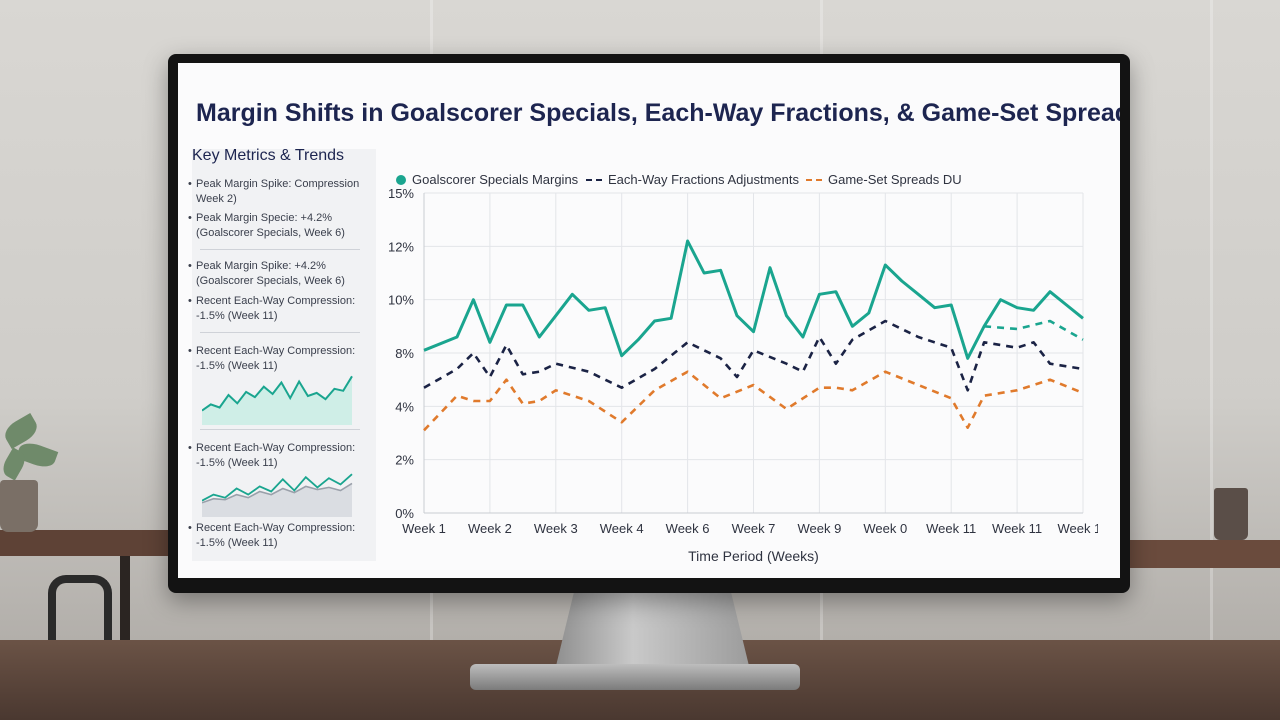  Describe the element at coordinates (556, 528) in the screenshot. I see `x-tick-label: Week 3` at that location.